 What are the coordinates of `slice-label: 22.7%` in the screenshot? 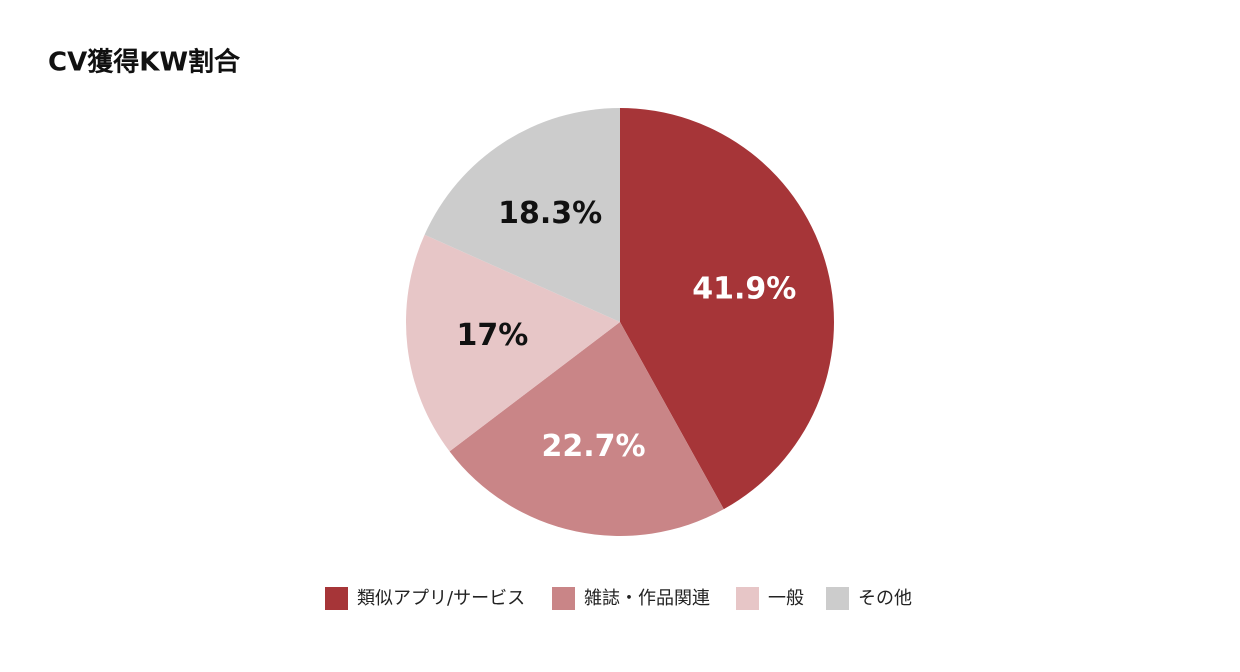 It's located at (594, 446).